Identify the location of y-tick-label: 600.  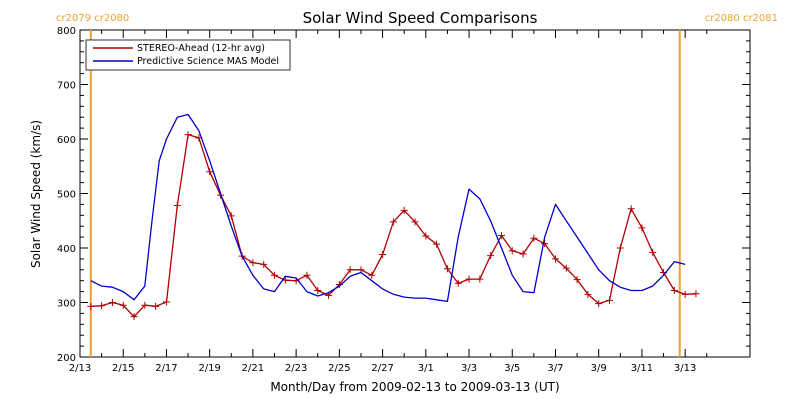
(66, 140).